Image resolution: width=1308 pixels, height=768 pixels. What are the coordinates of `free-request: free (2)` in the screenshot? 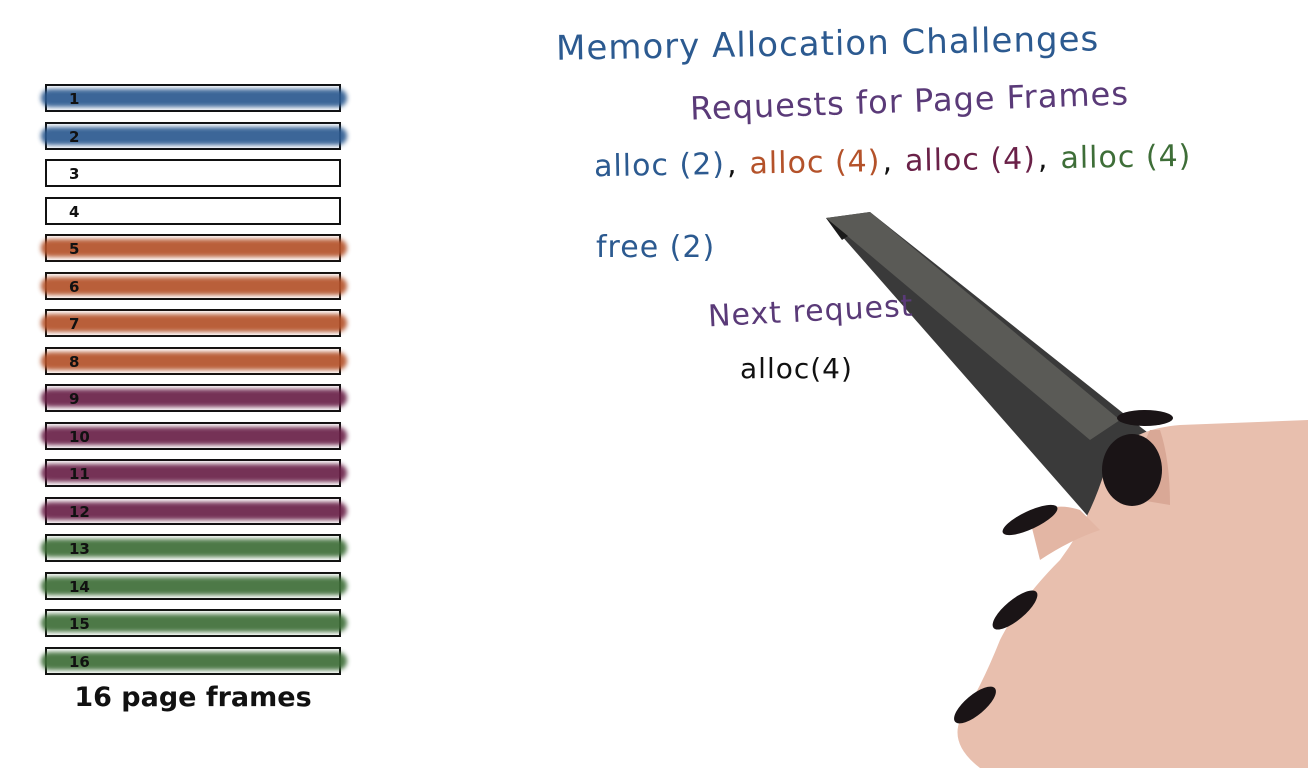 It's located at (656, 247).